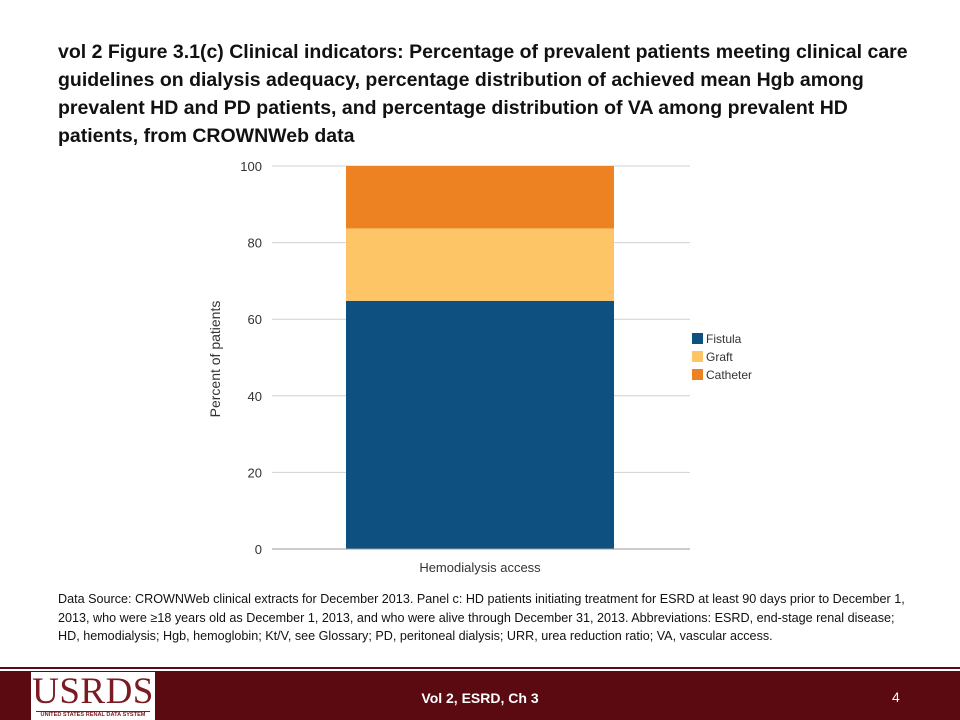  Describe the element at coordinates (480, 567) in the screenshot. I see `x-axis-label: Hemodialysis access` at that location.